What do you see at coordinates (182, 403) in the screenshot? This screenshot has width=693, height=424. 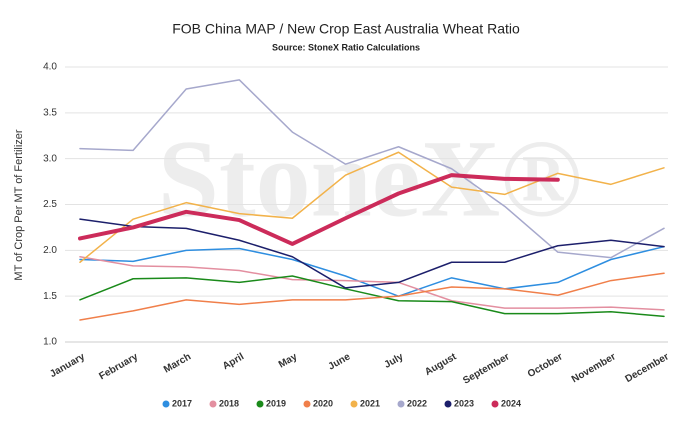 I see `legend-label: 2017` at bounding box center [182, 403].